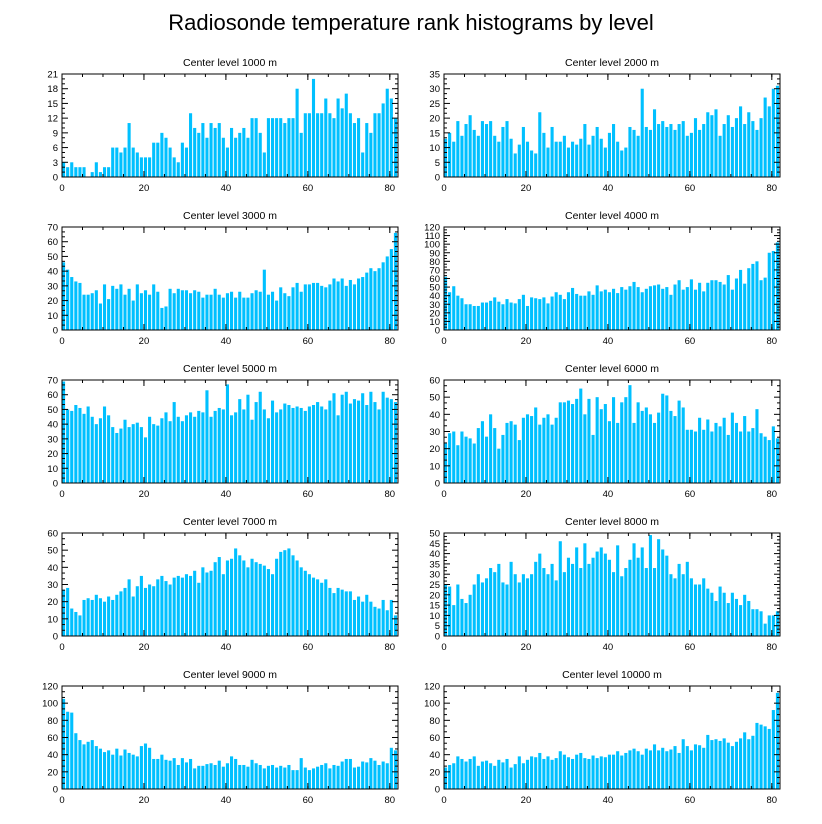  What do you see at coordinates (50, 687) in the screenshot?
I see `y-tick-label: 120` at bounding box center [50, 687].